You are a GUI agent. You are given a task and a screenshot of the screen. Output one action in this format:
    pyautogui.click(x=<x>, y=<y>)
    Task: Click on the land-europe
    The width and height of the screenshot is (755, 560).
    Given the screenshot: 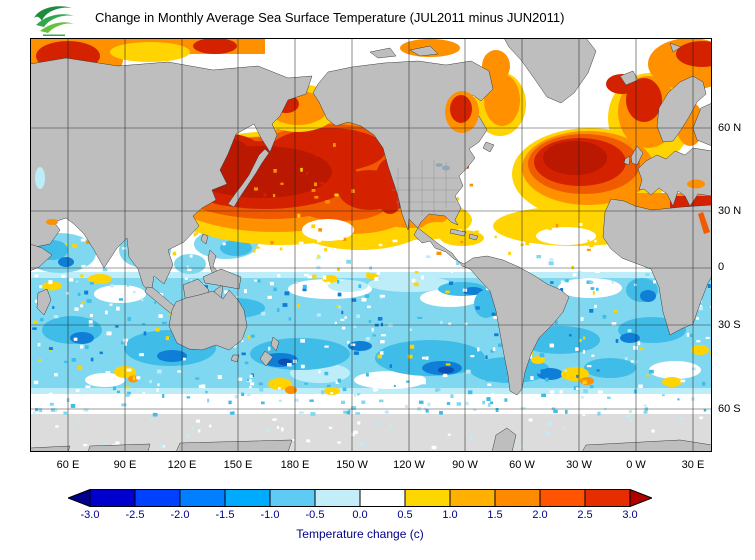 What is the action you would take?
    pyautogui.click(x=674, y=177)
    